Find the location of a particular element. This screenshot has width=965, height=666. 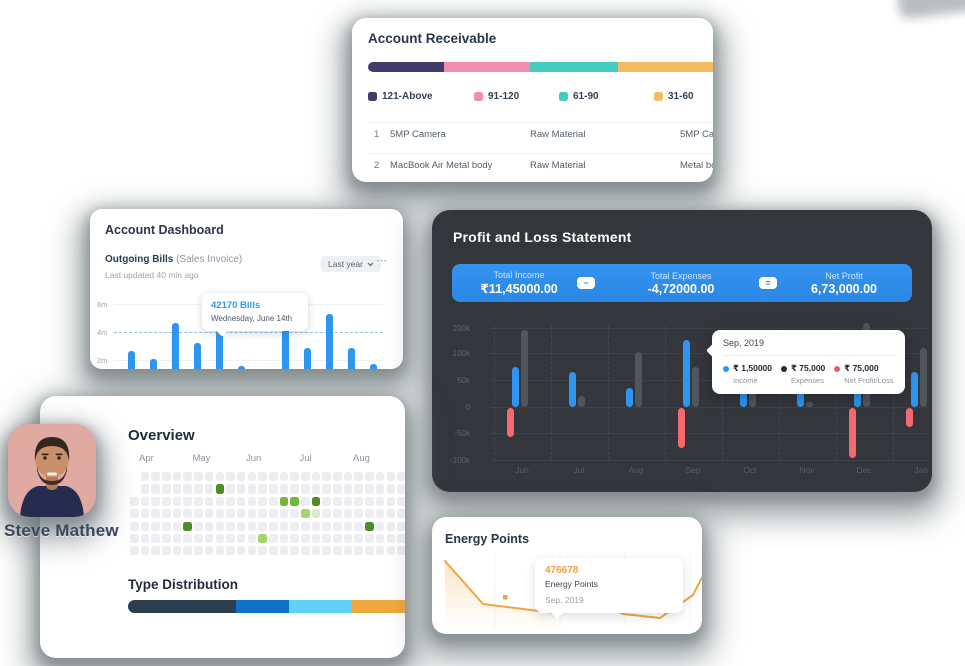

income-bar is located at coordinates (914, 389).